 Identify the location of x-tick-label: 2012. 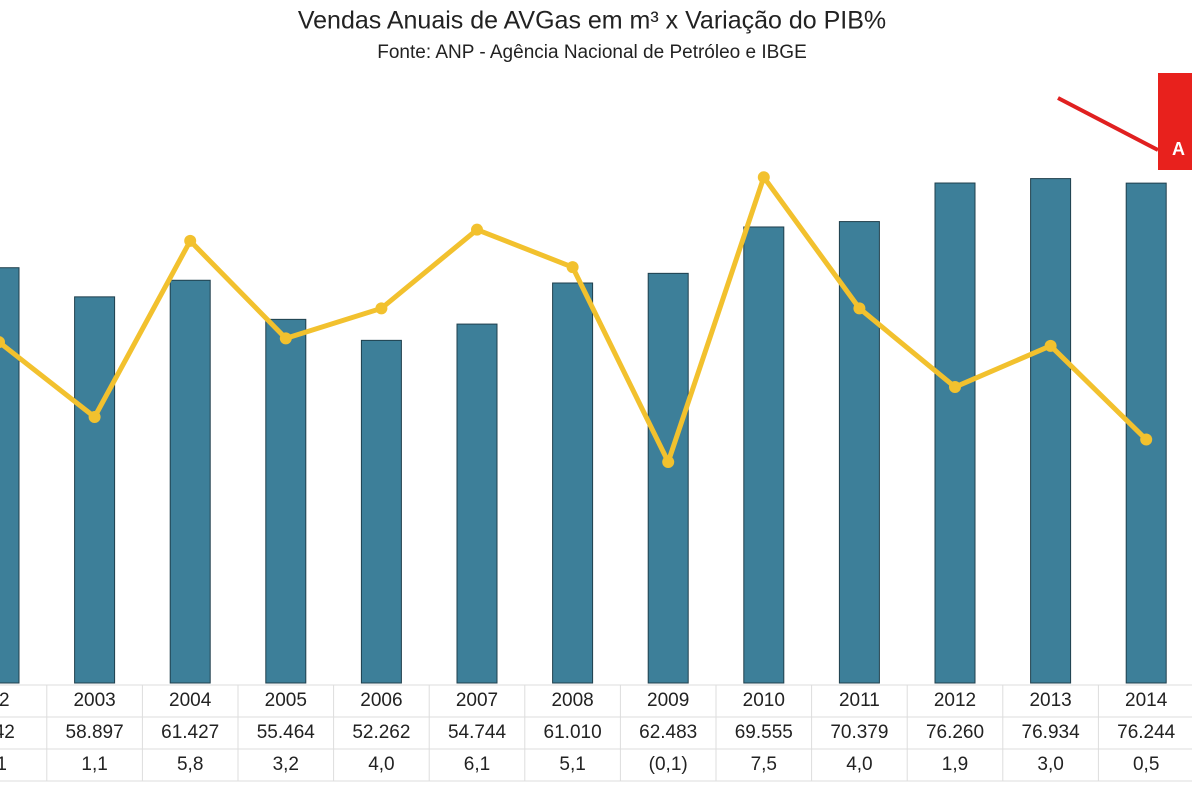
(955, 700).